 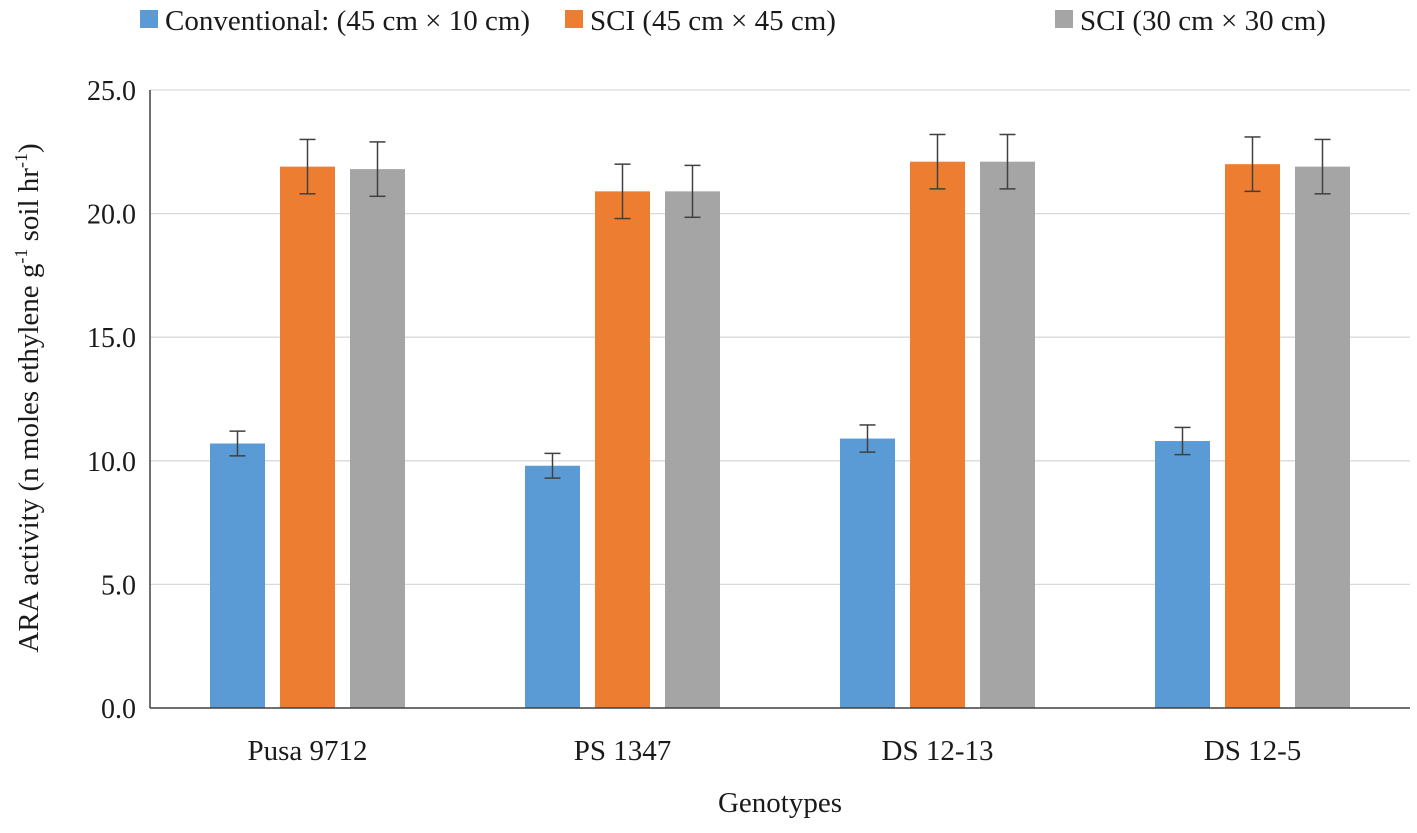 What do you see at coordinates (1252, 751) in the screenshot?
I see `x-tick-label: DS 12-5` at bounding box center [1252, 751].